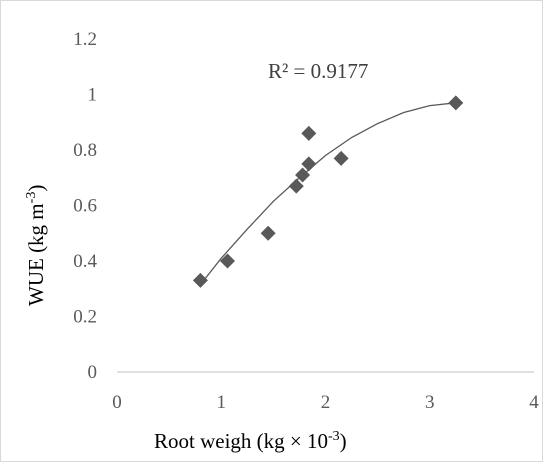 The image size is (543, 462). I want to click on x-tick-label: 0, so click(117, 402).